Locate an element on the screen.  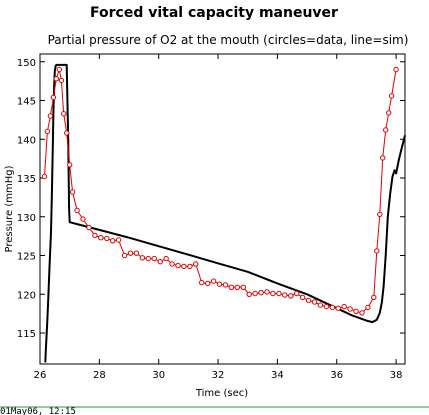
y-tick-label: 135 is located at coordinates (26, 179).